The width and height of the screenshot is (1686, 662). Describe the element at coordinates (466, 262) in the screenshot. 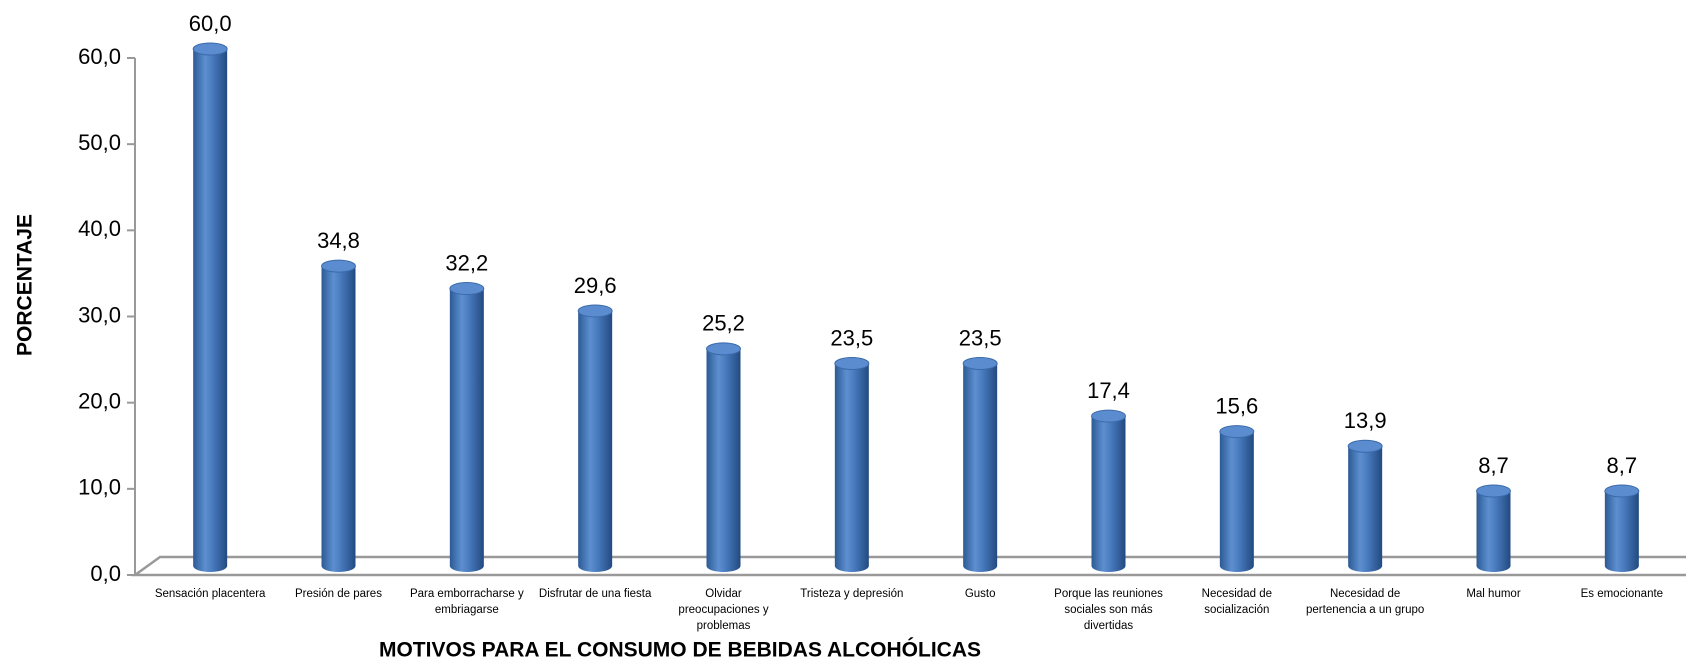

I see `data-label: 32,2` at that location.